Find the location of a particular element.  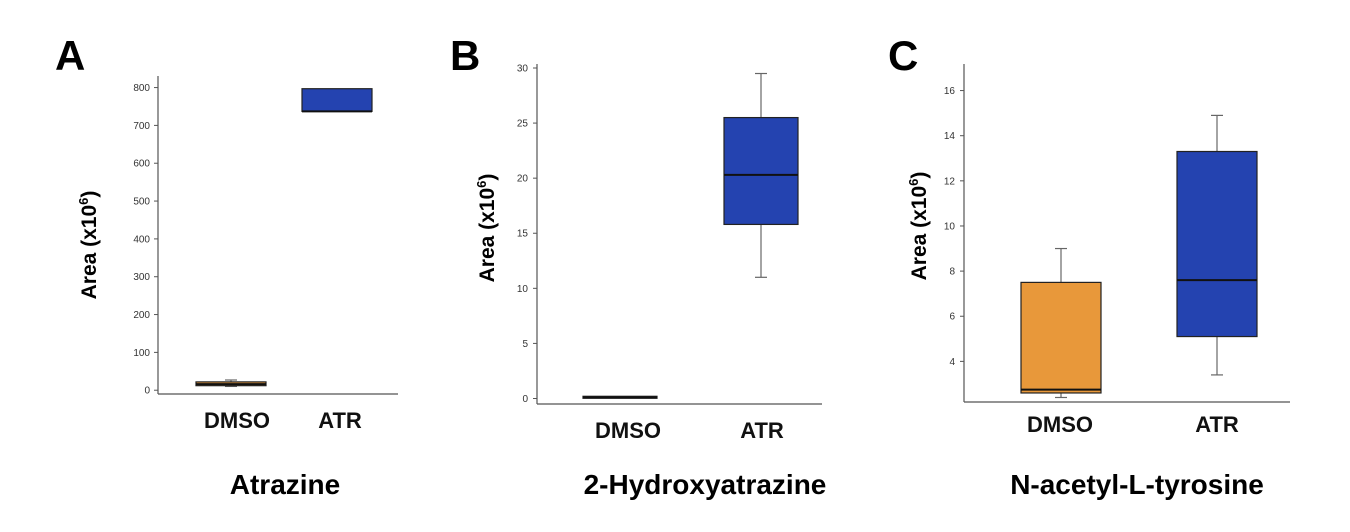

y-tick-label: 600 is located at coordinates (141, 164).